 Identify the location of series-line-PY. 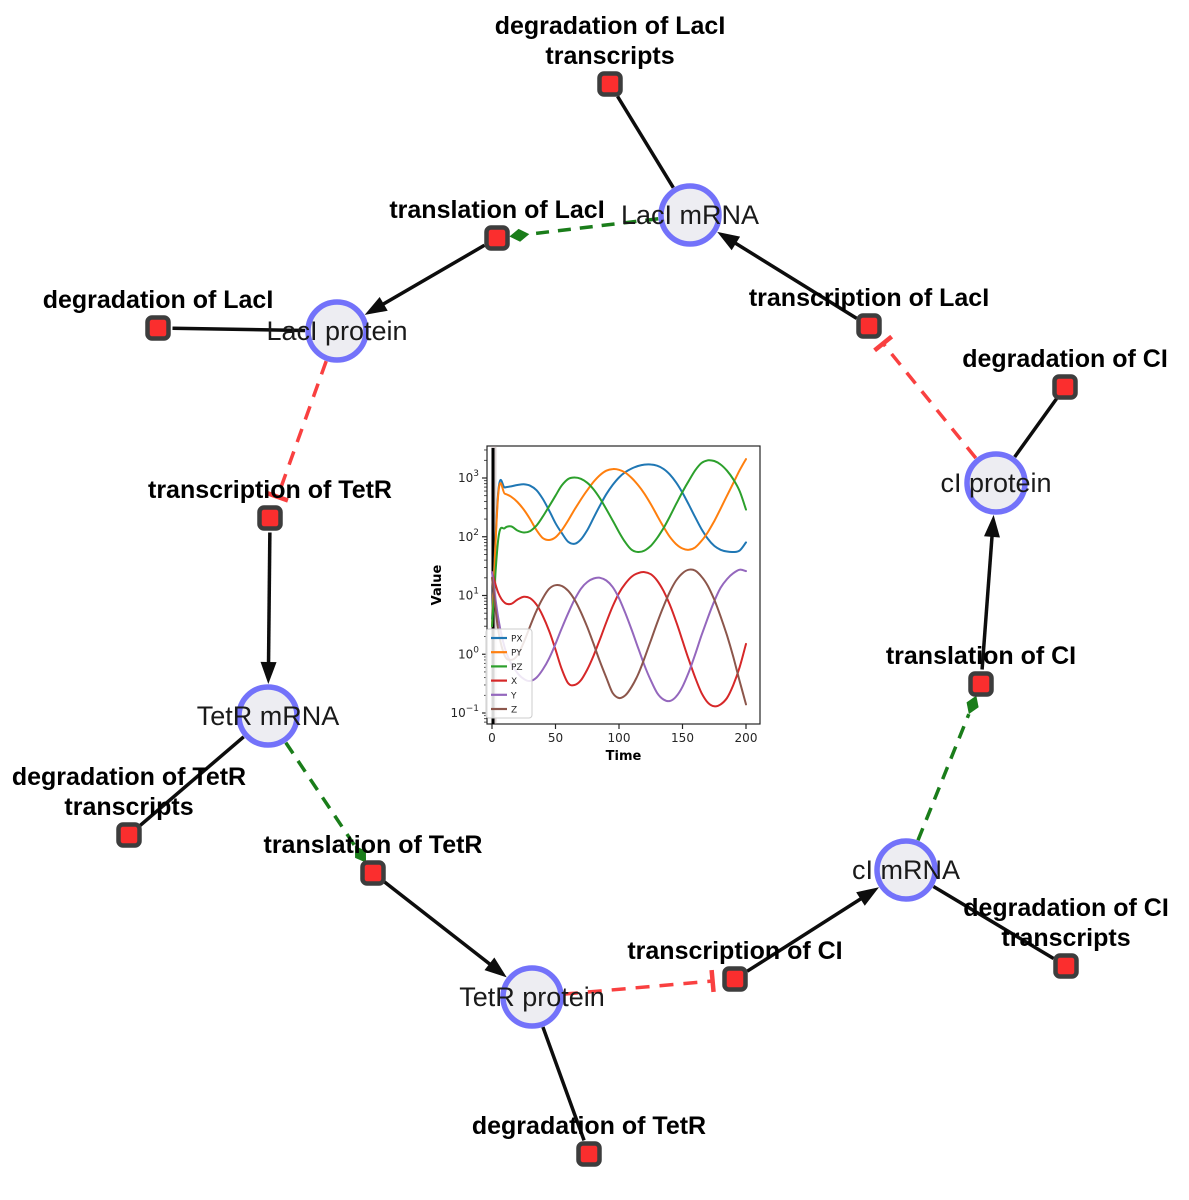
(619, 543).